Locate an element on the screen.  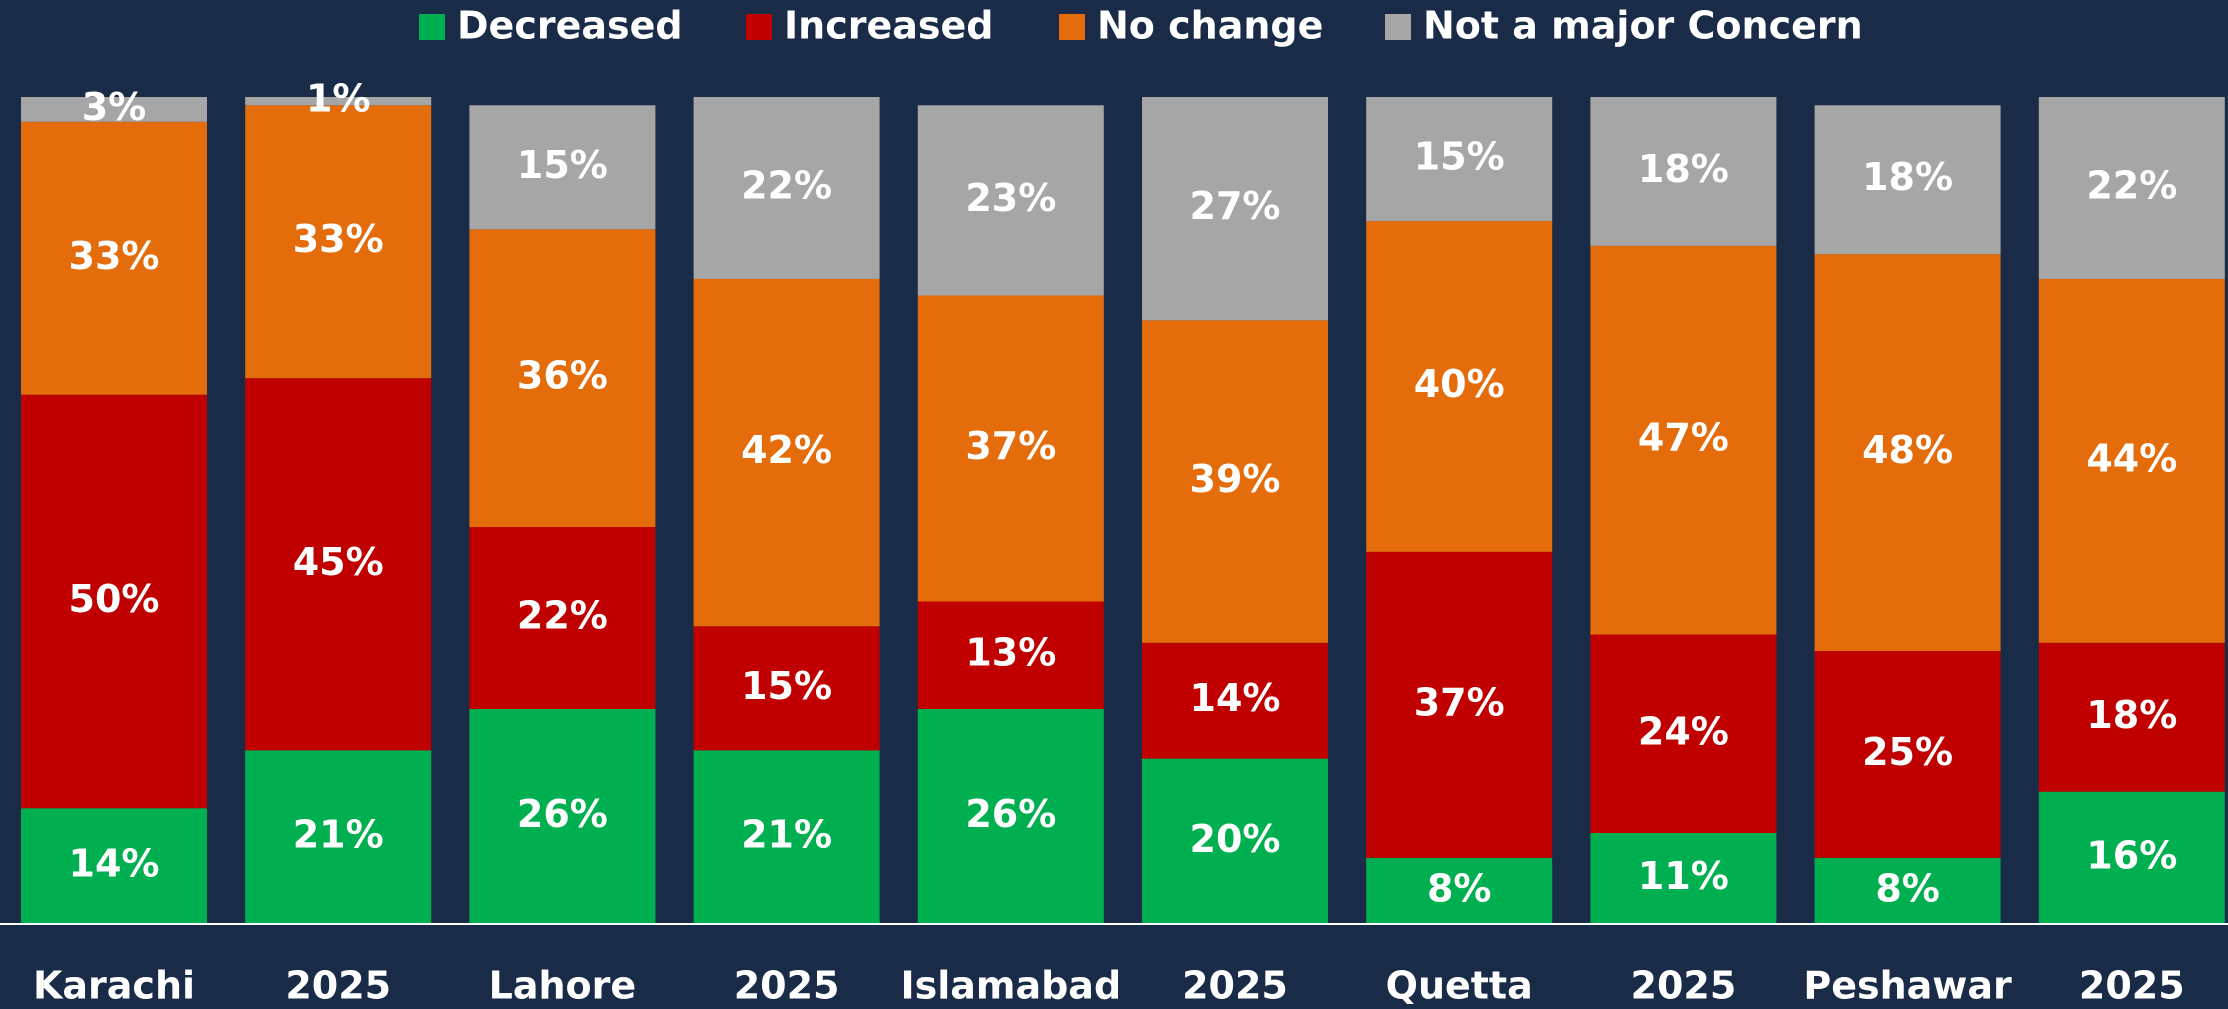
data-label: 23% is located at coordinates (1010, 198).